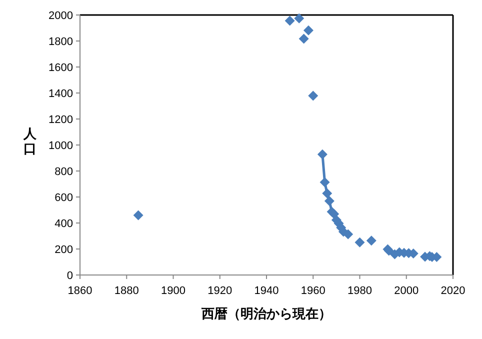 This screenshot has width=482, height=339. I want to click on y-tick-label: 1000, so click(60, 146).